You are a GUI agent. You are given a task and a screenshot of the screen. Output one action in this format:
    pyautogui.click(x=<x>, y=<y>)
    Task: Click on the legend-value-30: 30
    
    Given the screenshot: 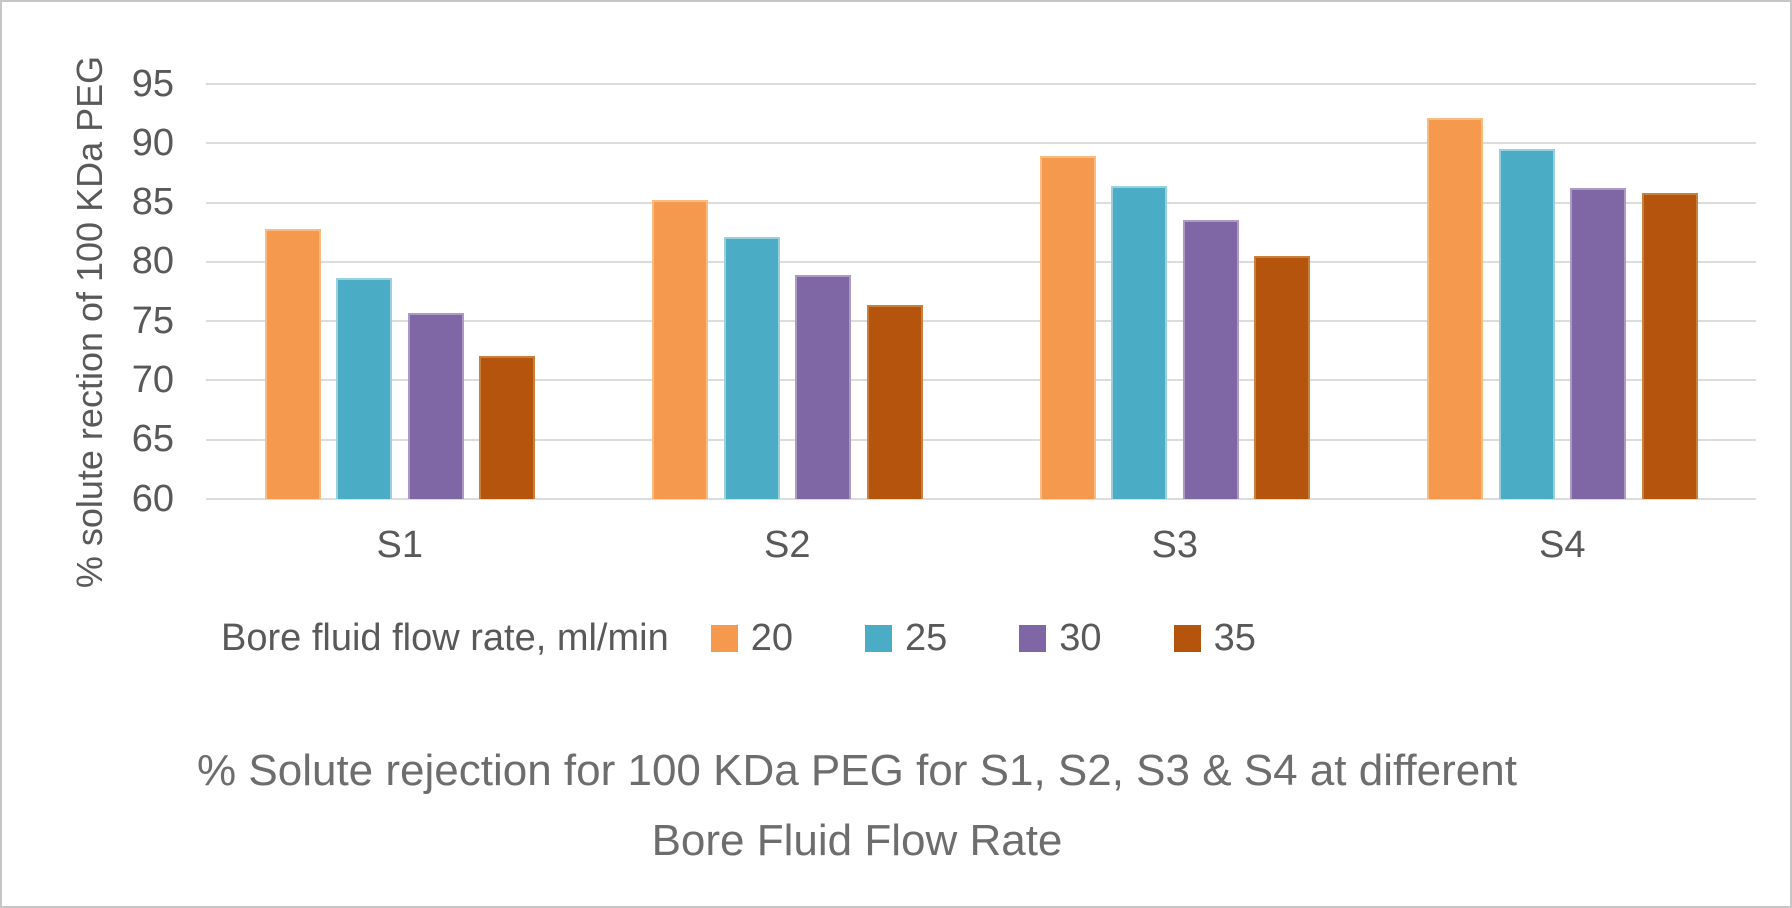 What is the action you would take?
    pyautogui.click(x=1080, y=637)
    